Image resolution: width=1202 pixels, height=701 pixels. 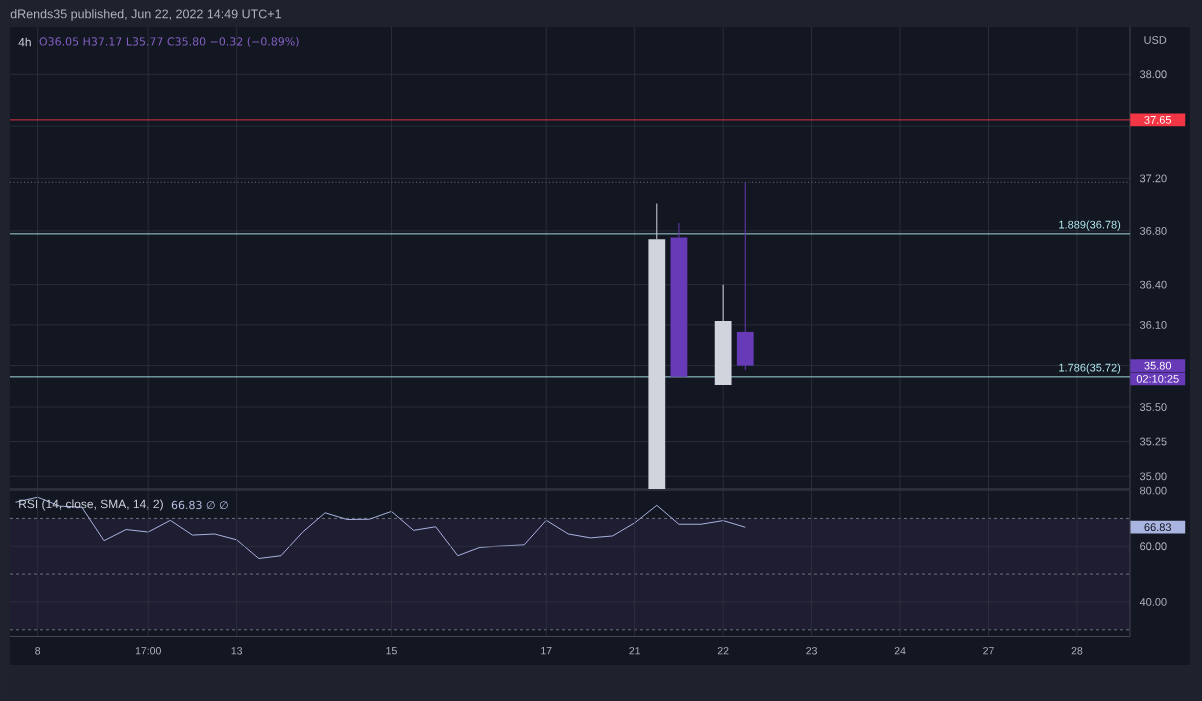 What do you see at coordinates (811, 651) in the screenshot?
I see `x-tick-label: 23` at bounding box center [811, 651].